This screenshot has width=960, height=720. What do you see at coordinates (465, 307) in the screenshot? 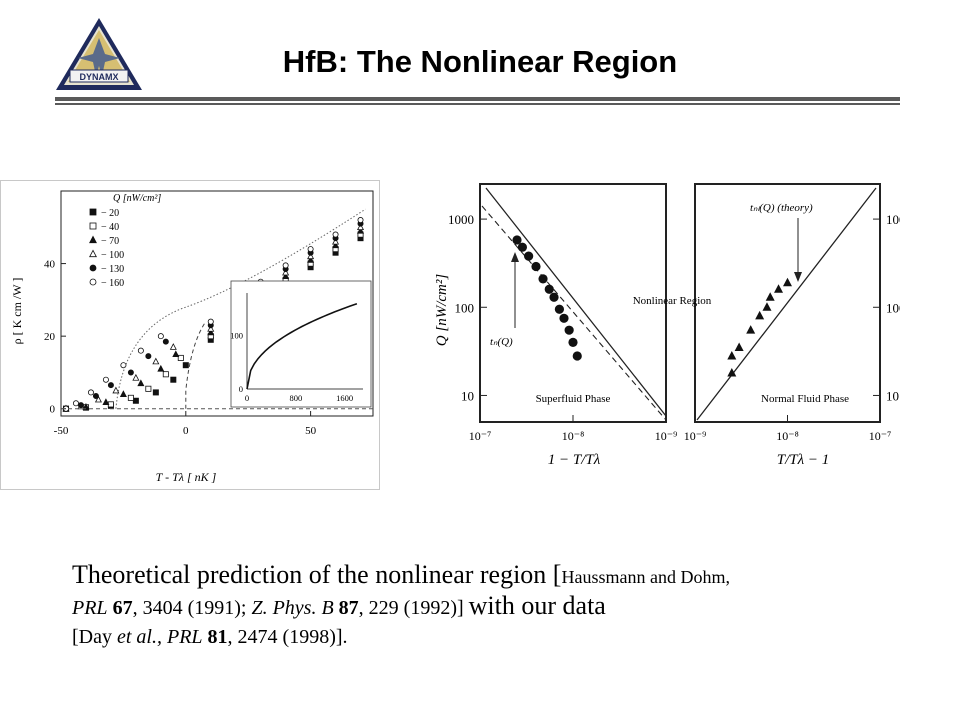
I see `right-y-tick-label-left: 100` at bounding box center [465, 307].